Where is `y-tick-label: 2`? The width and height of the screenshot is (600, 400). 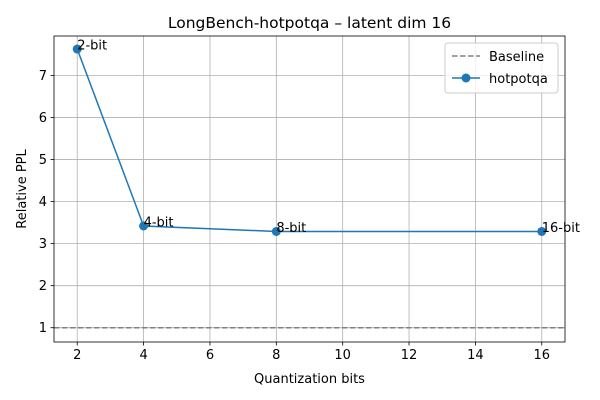
y-tick-label: 2 is located at coordinates (43, 286).